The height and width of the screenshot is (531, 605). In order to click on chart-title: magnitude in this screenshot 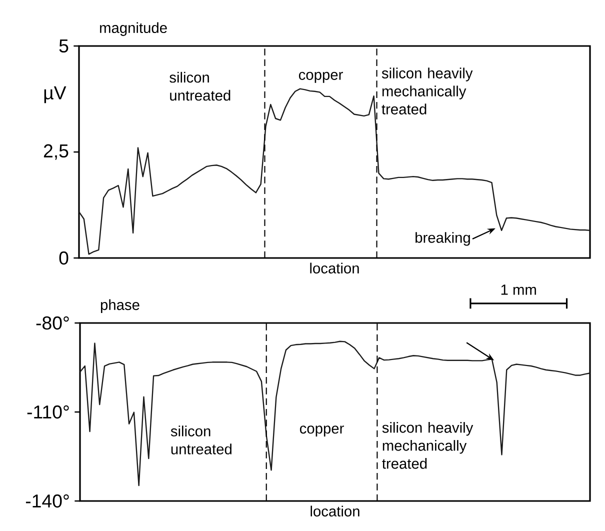, I will do `click(133, 29)`.